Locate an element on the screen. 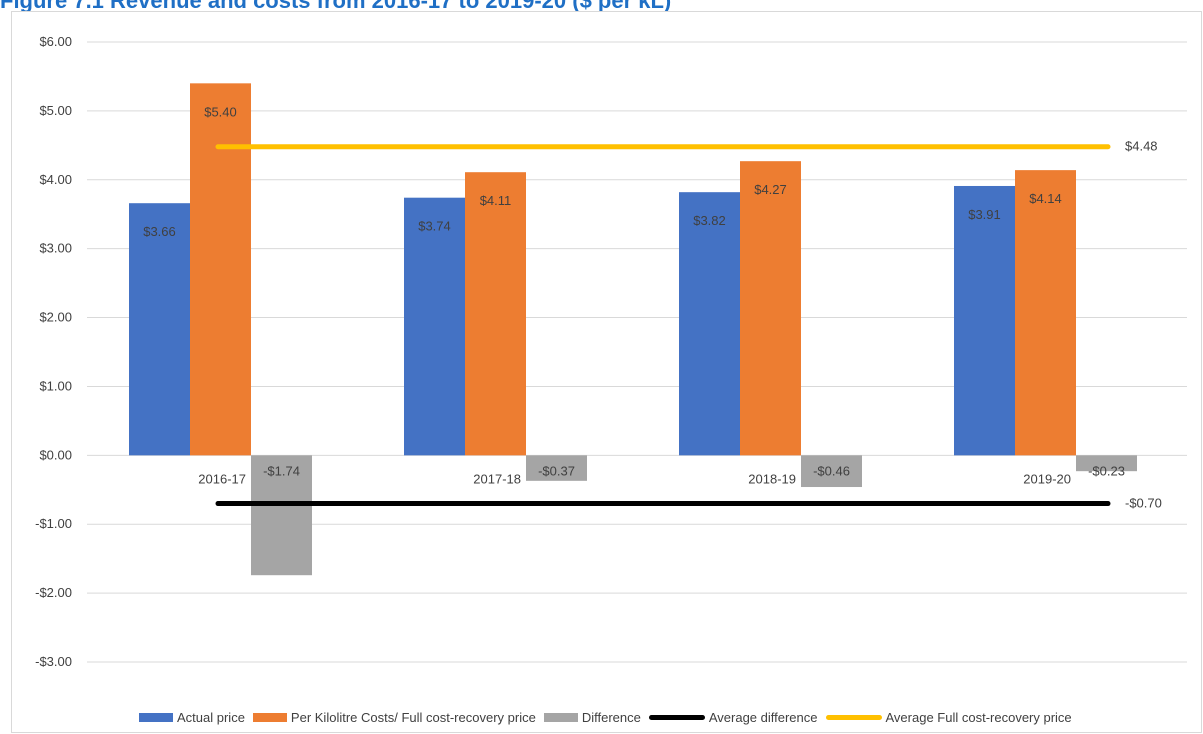 The image size is (1203, 734). legend-swatch-actual-price is located at coordinates (156, 717).